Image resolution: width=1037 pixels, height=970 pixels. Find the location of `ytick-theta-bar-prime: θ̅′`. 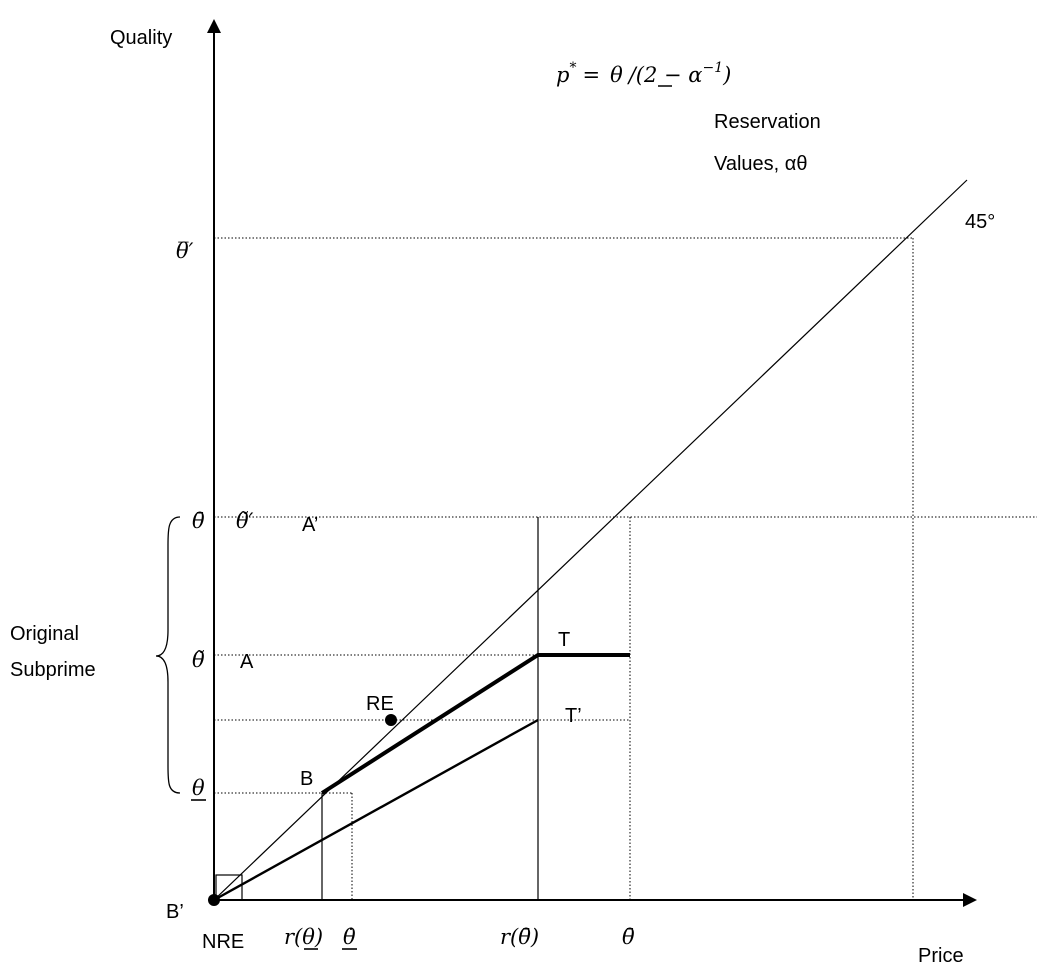

ytick-theta-bar-prime: θ̅′ is located at coordinates (185, 251).